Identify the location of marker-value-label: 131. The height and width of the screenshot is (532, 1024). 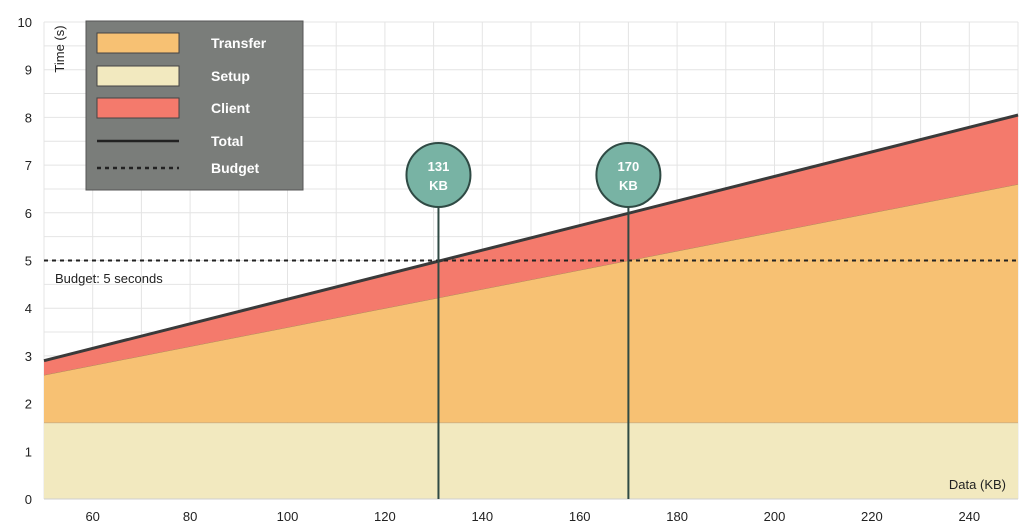
(439, 166).